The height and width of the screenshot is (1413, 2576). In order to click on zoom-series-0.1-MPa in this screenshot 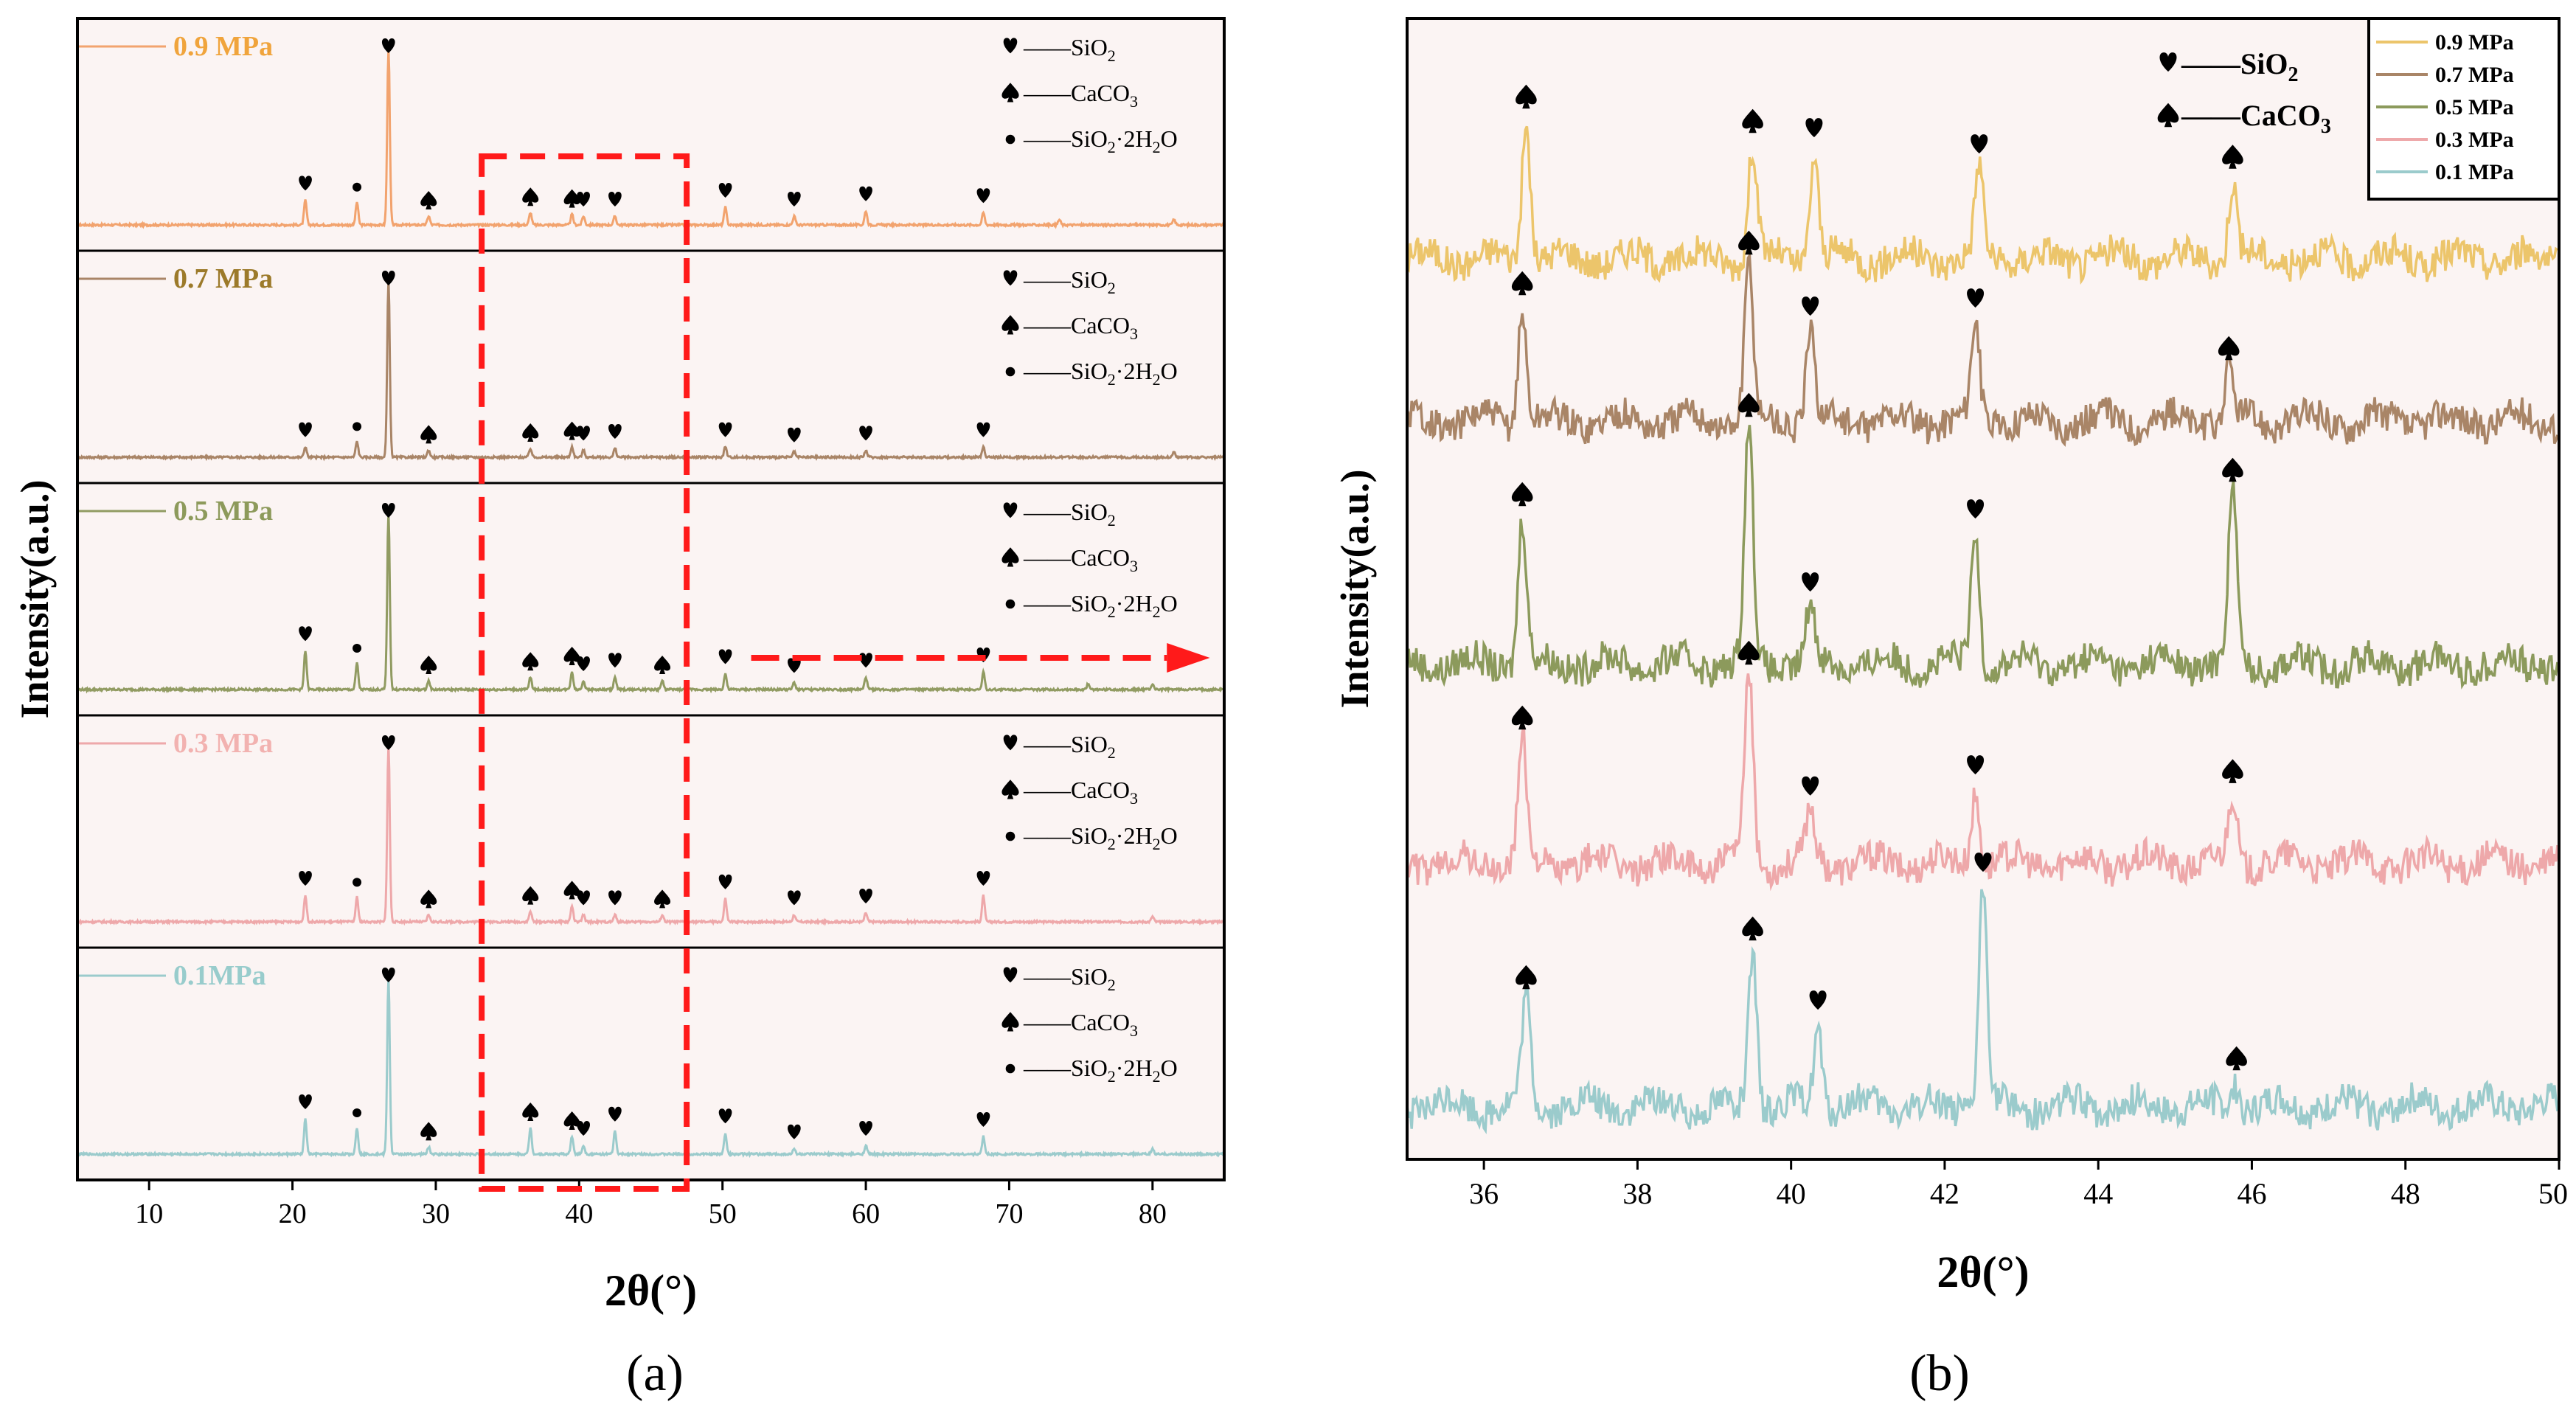, I will do `click(1982, 994)`.